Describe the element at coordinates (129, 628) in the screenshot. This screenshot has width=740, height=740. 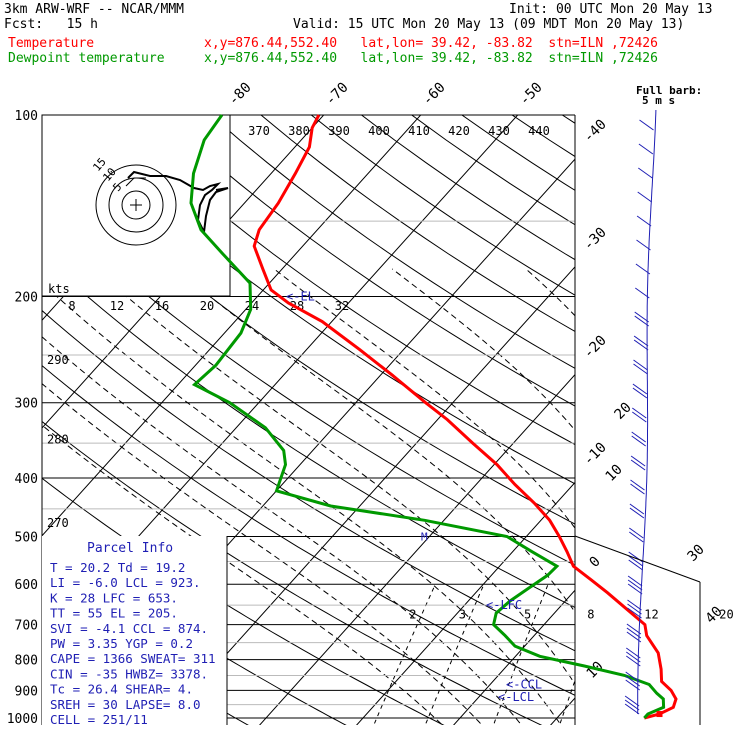
I see `parcel-info-row: SVI = -4.1 CCL = 874.` at that location.